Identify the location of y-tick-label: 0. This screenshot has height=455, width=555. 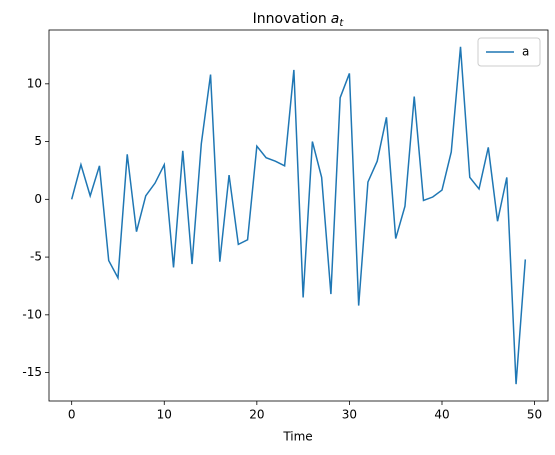
(38, 199).